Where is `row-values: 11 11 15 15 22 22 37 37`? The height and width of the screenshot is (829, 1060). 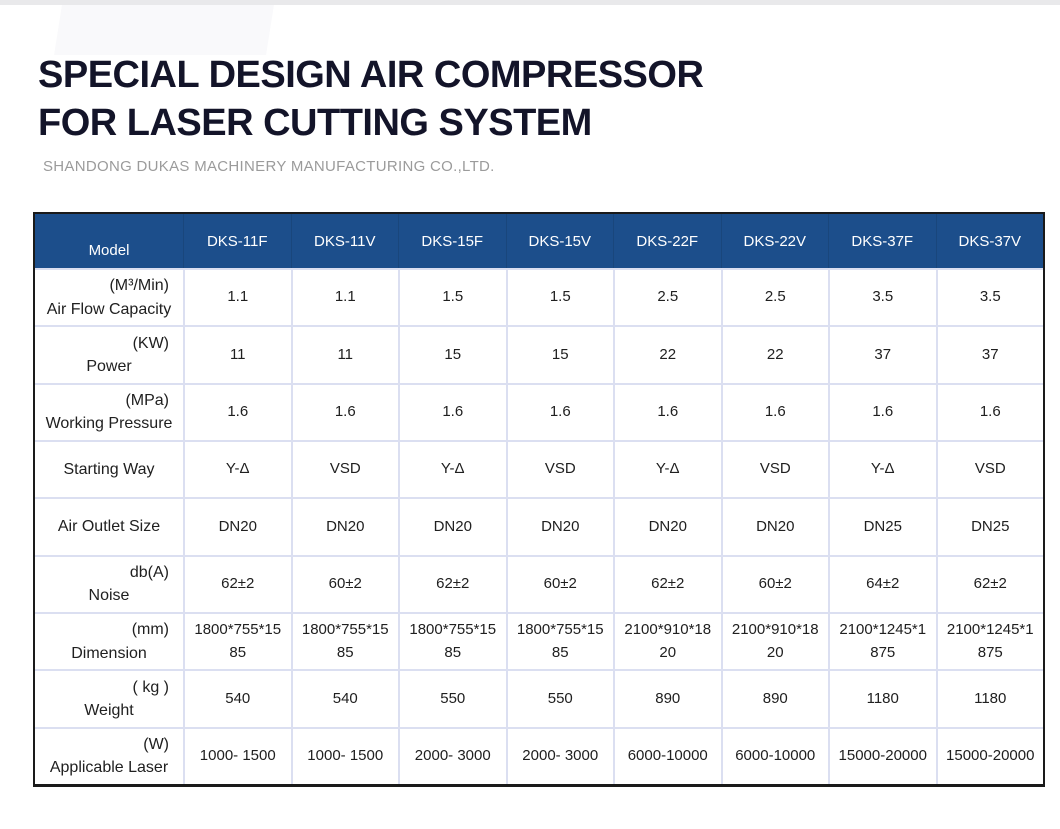
row-values: 11 11 15 15 22 22 37 37 is located at coordinates (613, 355).